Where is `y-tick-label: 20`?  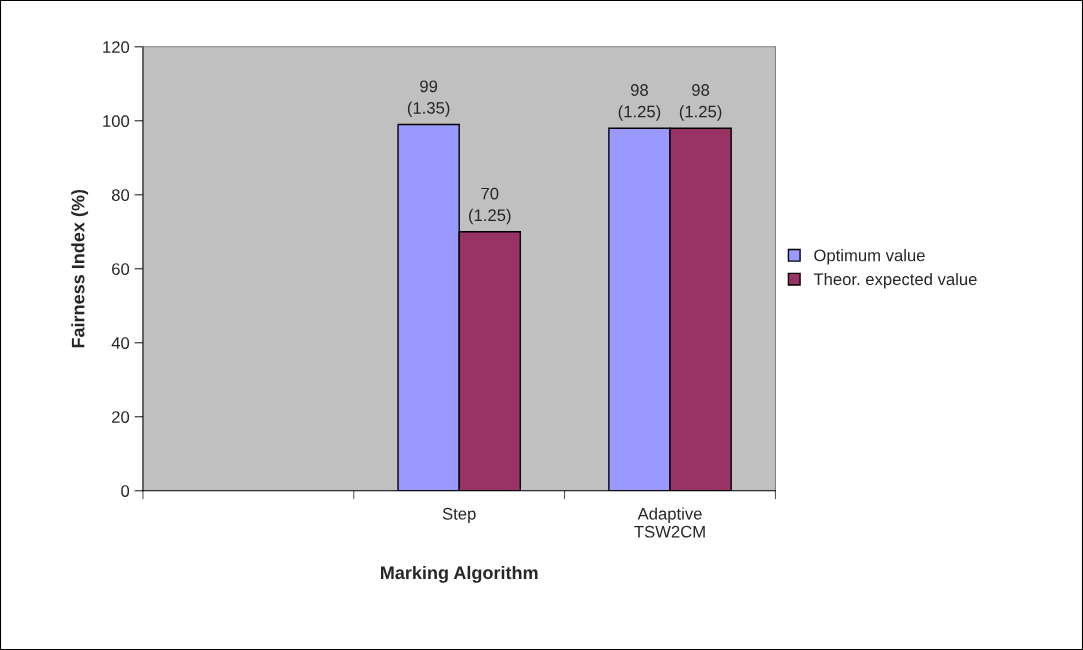 y-tick-label: 20 is located at coordinates (121, 417).